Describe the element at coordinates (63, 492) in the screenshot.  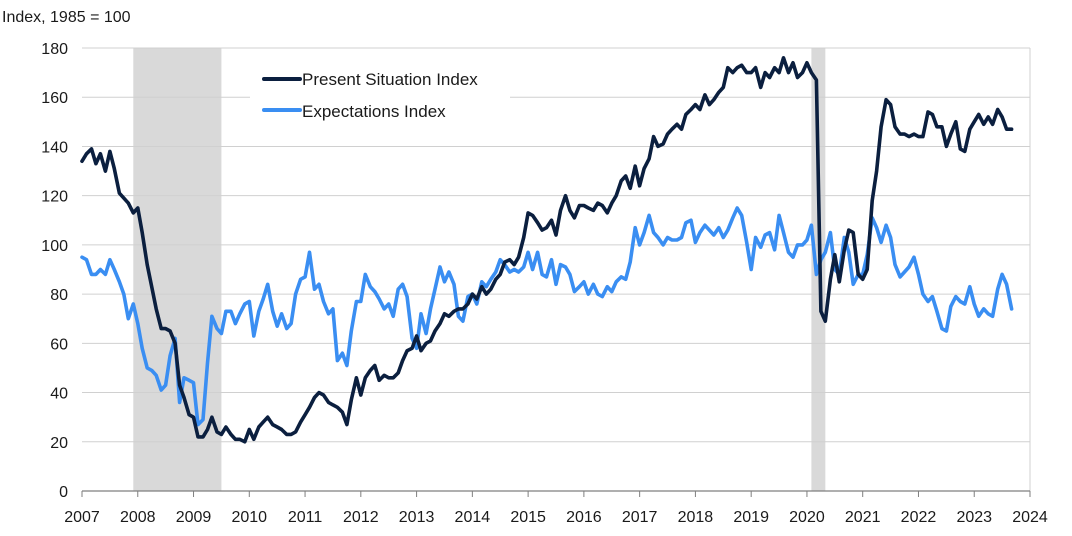
I see `y-tick-label-0: 0` at that location.